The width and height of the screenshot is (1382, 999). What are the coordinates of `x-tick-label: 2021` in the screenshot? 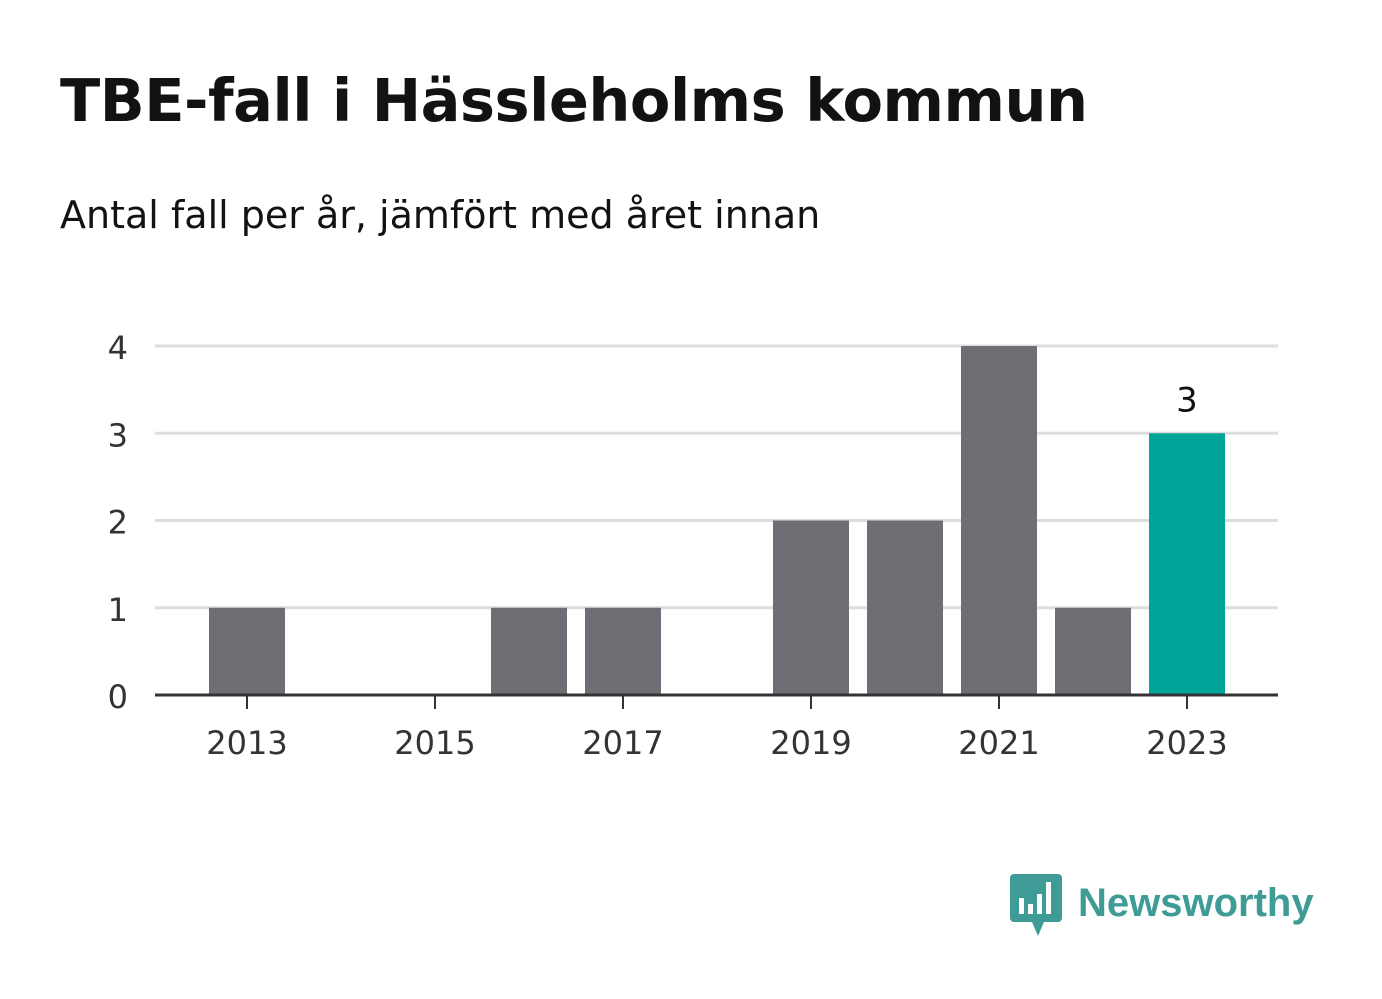 It's located at (998, 743).